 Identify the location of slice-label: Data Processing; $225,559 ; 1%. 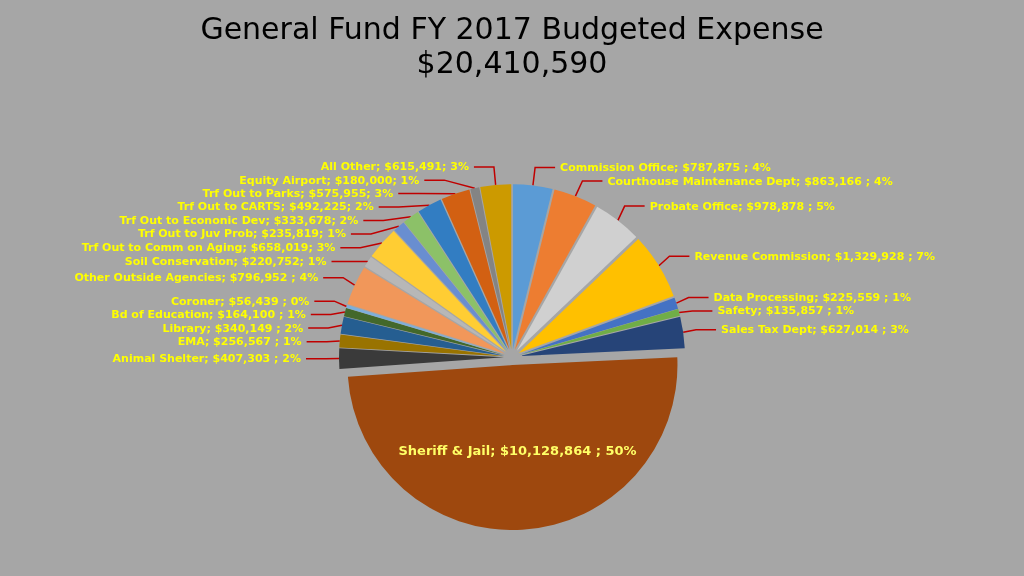
(812, 298).